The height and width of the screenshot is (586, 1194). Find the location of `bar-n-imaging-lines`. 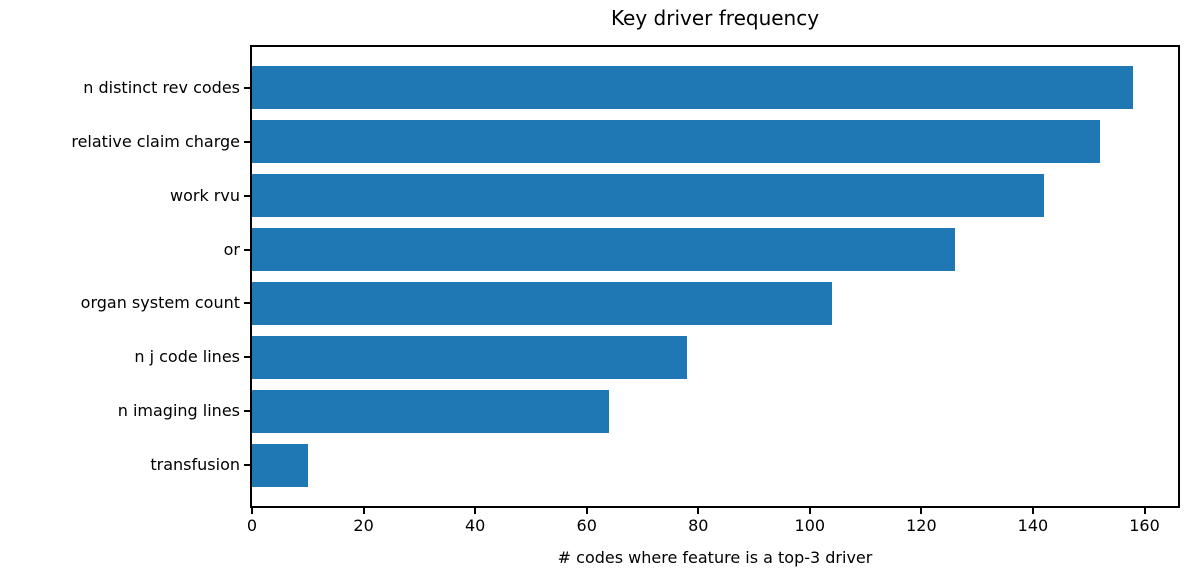

bar-n-imaging-lines is located at coordinates (430, 411).